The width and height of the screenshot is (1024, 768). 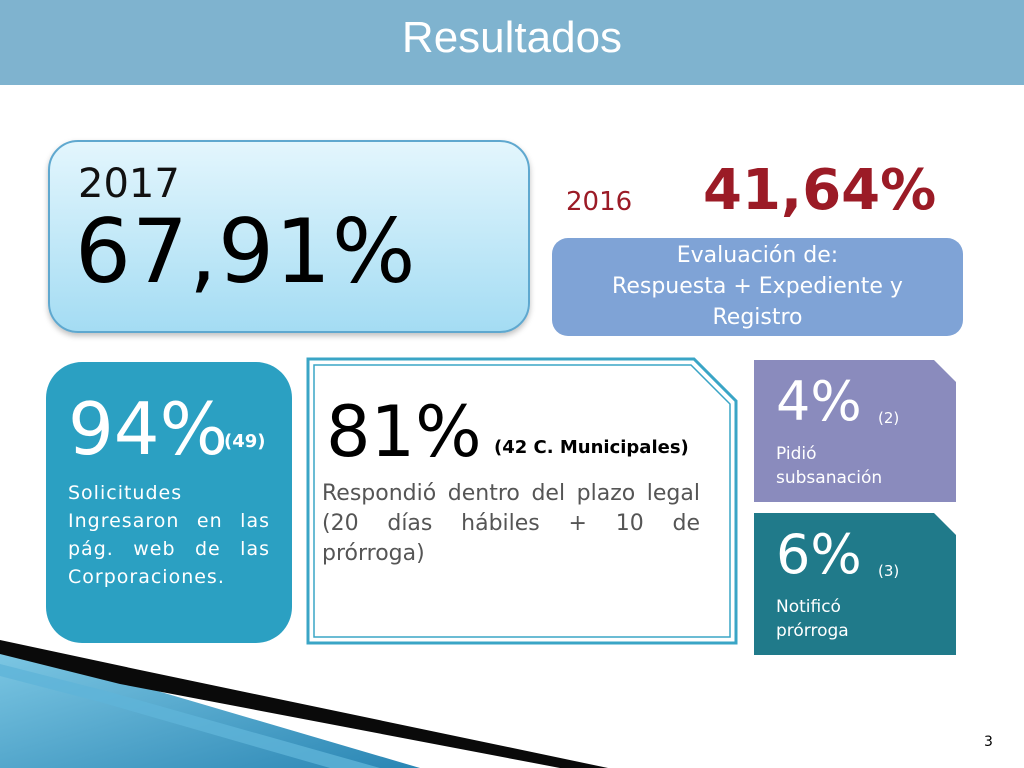 I want to click on stat-94-value: 94%, so click(x=148, y=429).